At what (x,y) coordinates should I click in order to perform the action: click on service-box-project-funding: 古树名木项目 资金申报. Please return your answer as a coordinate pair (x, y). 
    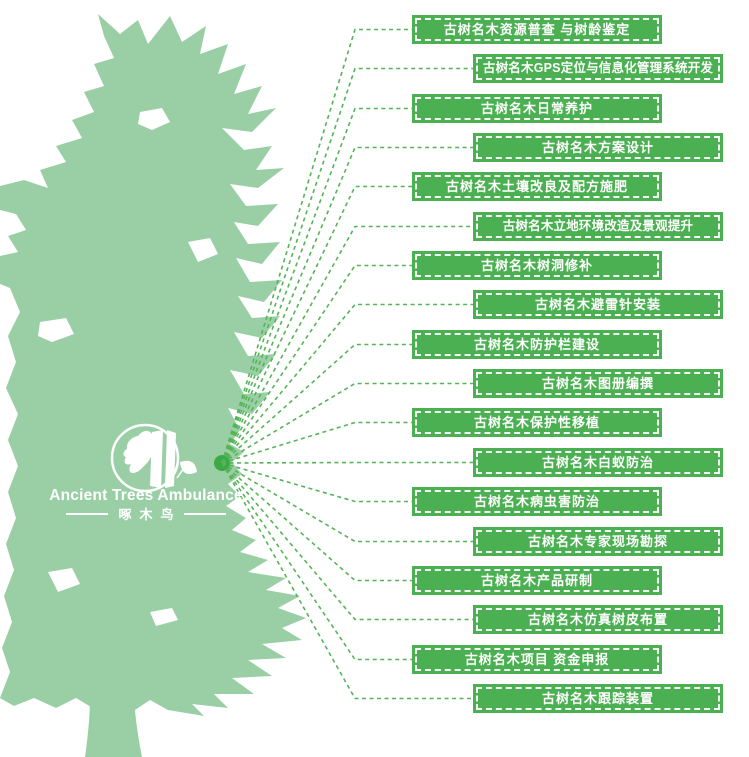
    Looking at the image, I should click on (537, 659).